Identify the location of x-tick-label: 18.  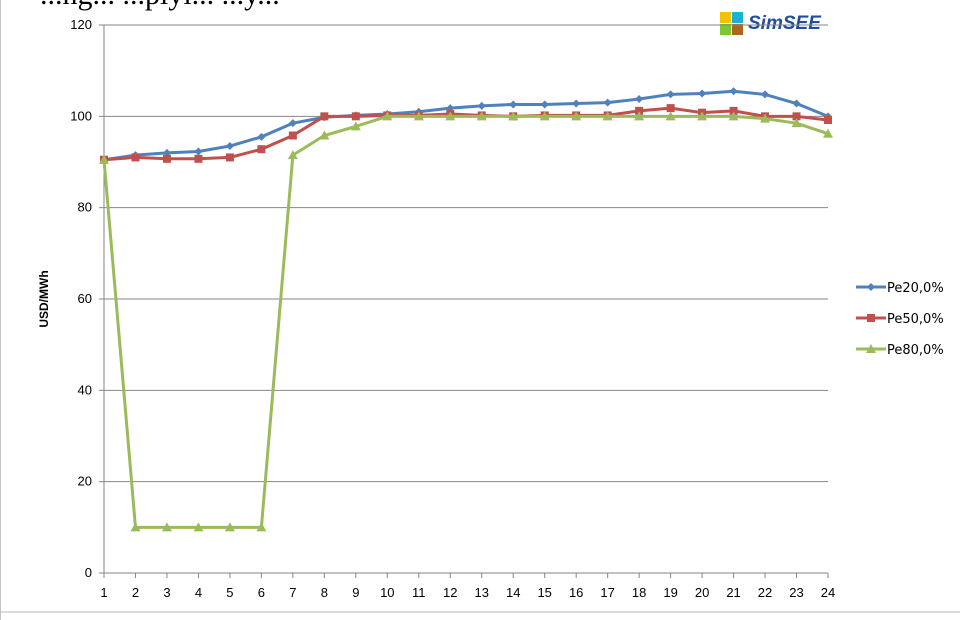
(639, 592).